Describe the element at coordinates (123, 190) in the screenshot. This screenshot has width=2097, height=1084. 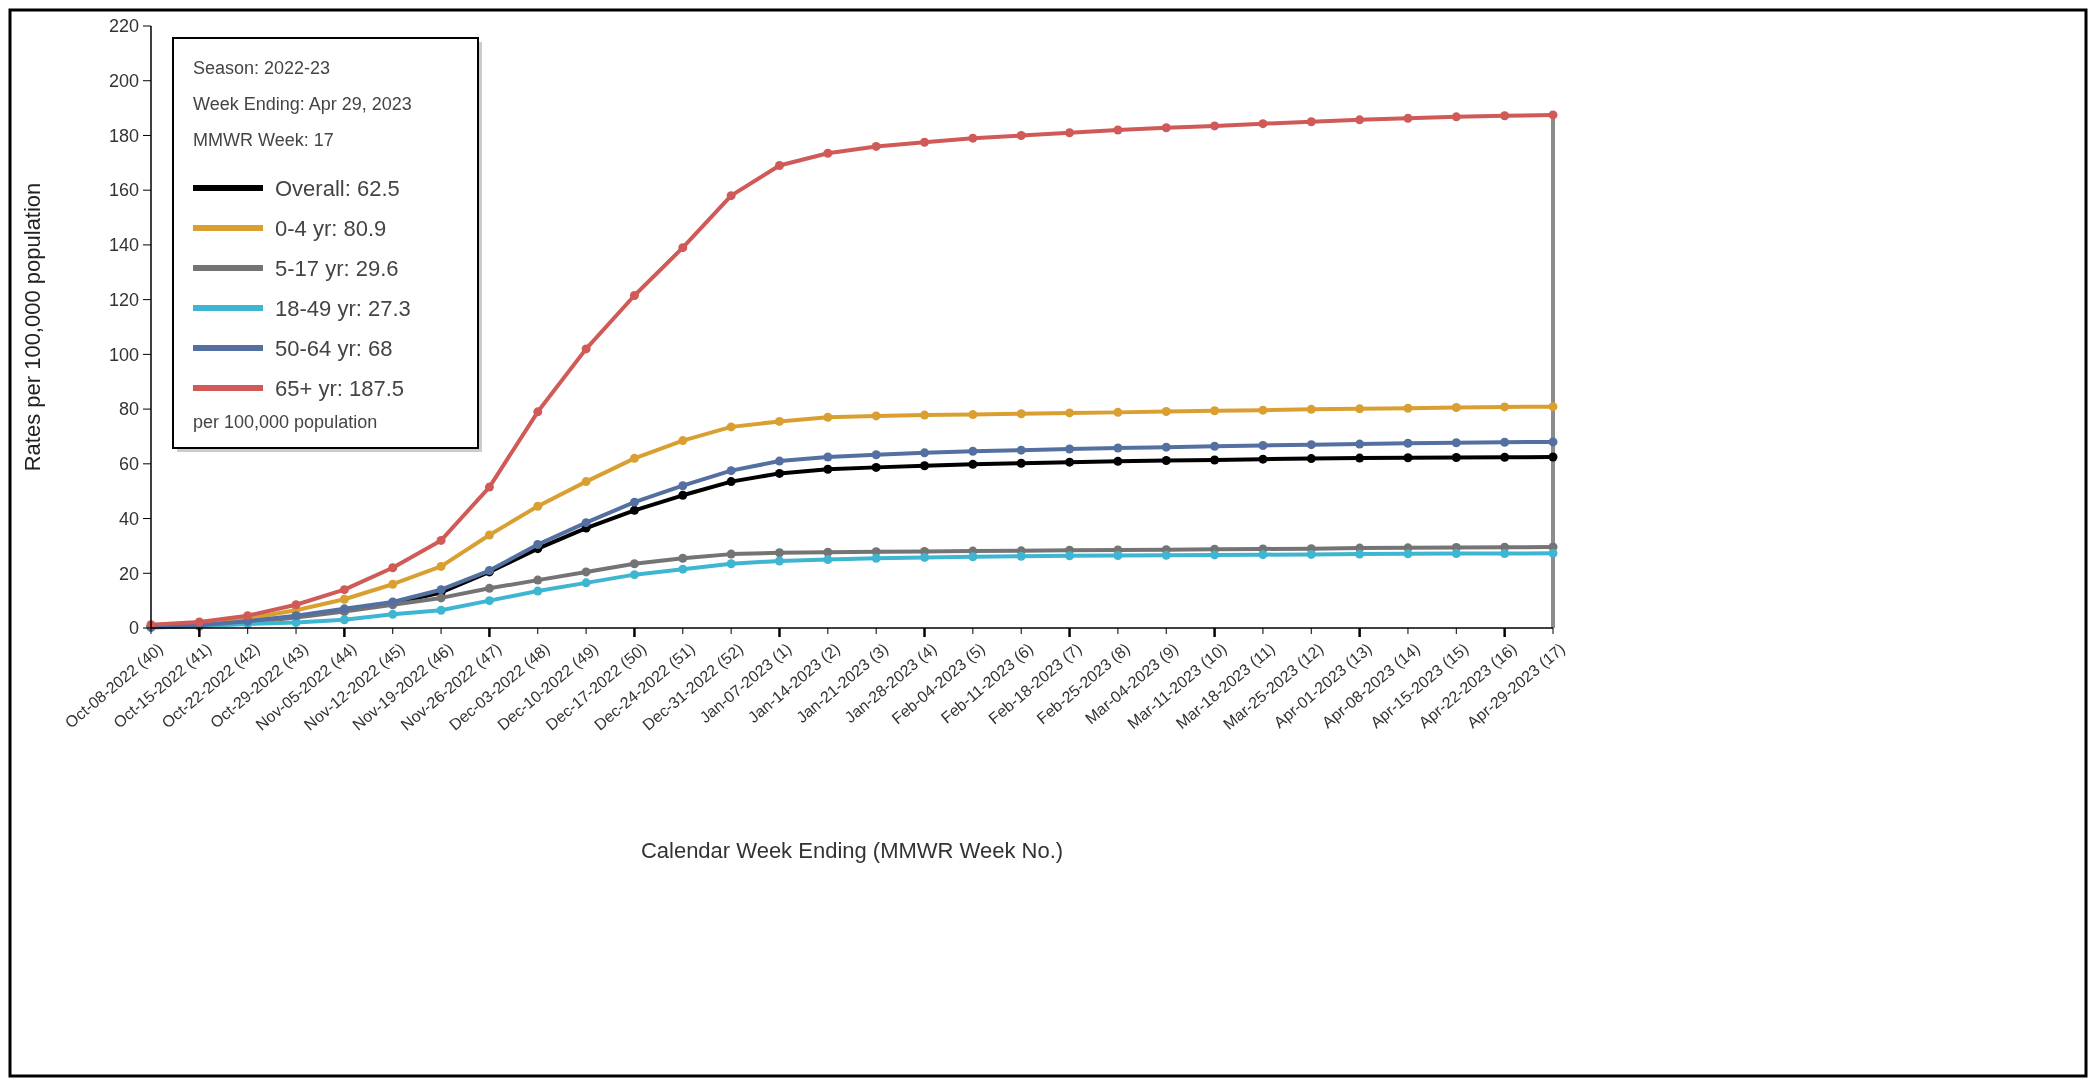
I see `y-tick-label: 160` at that location.